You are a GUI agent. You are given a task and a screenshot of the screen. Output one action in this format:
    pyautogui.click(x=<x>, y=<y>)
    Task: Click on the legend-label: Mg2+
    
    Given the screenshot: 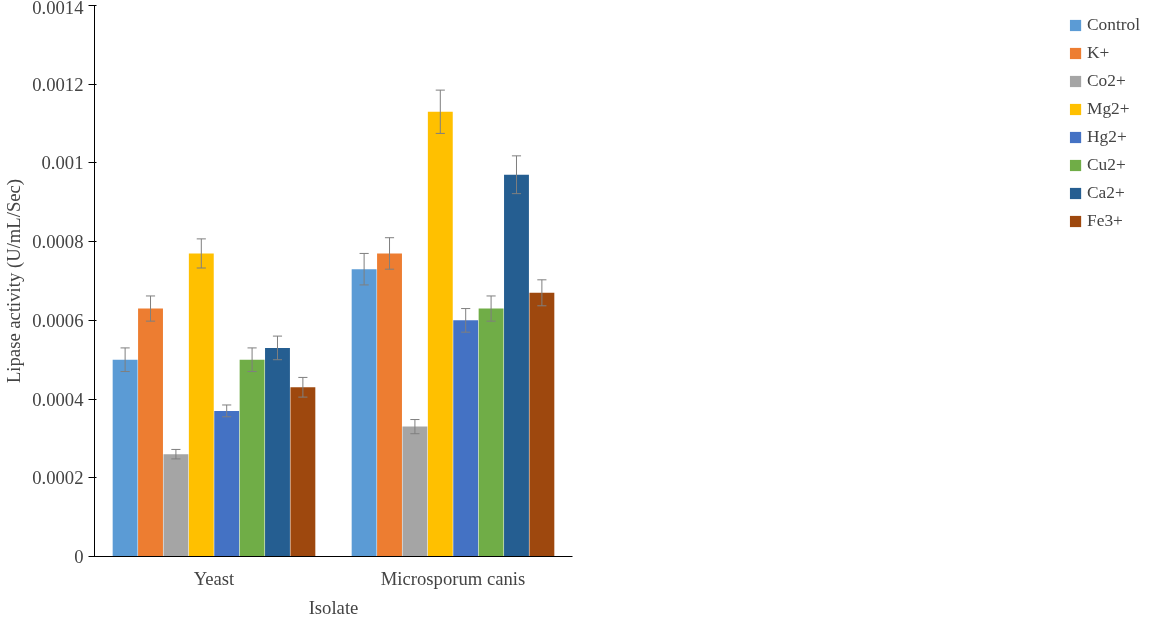 What is the action you would take?
    pyautogui.click(x=1108, y=109)
    